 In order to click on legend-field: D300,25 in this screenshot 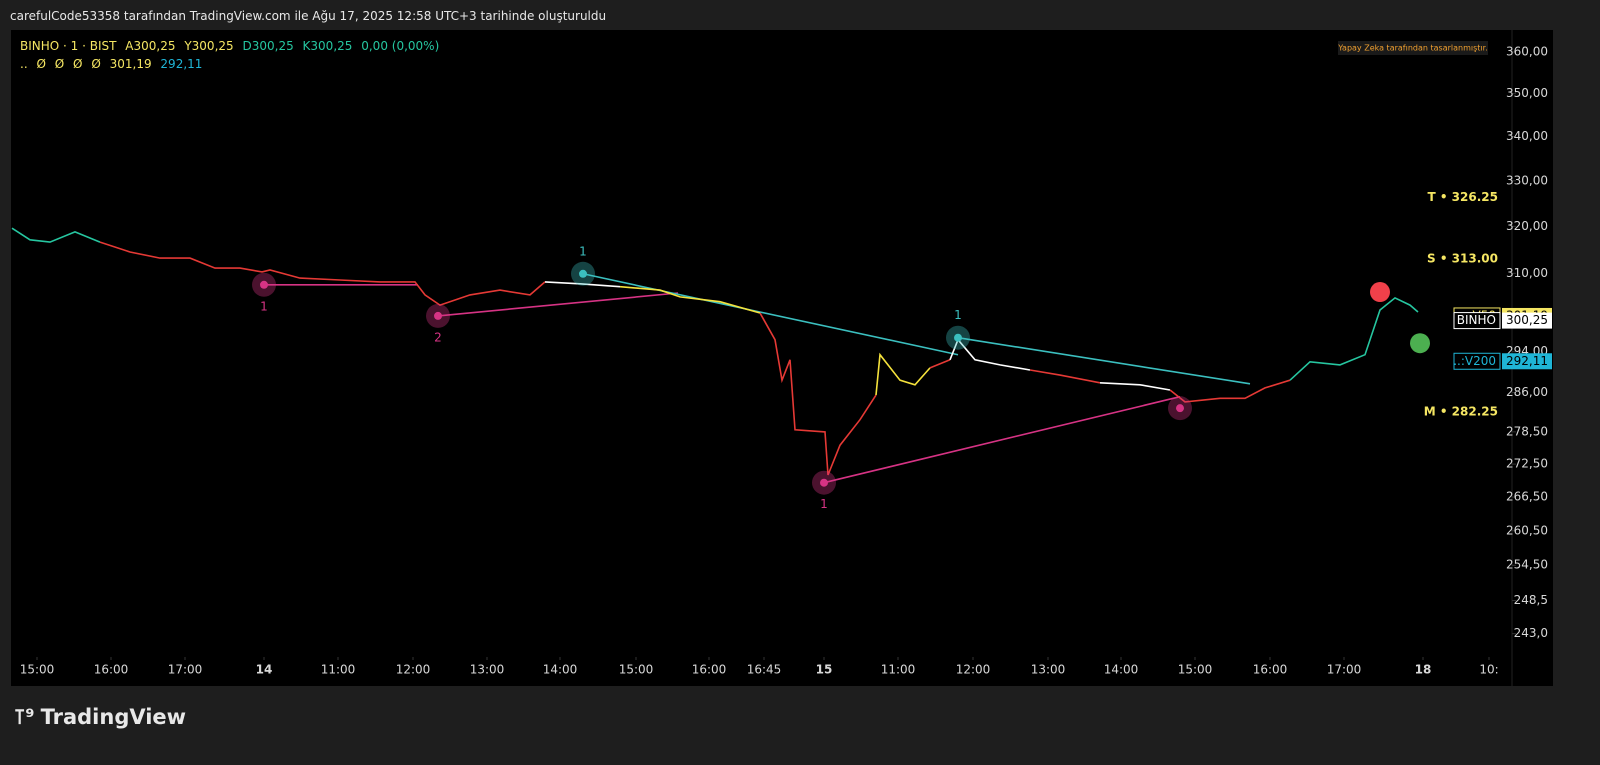, I will do `click(268, 46)`.